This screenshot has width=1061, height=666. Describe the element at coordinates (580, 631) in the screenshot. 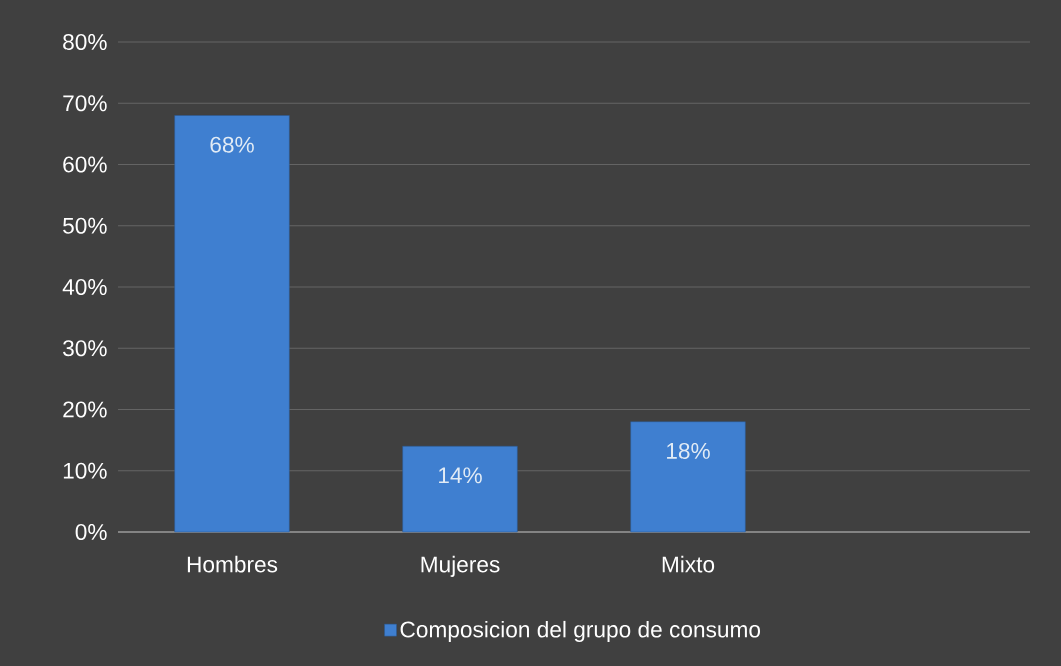

I see `legend-label: Composicion del grupo de consumo` at that location.